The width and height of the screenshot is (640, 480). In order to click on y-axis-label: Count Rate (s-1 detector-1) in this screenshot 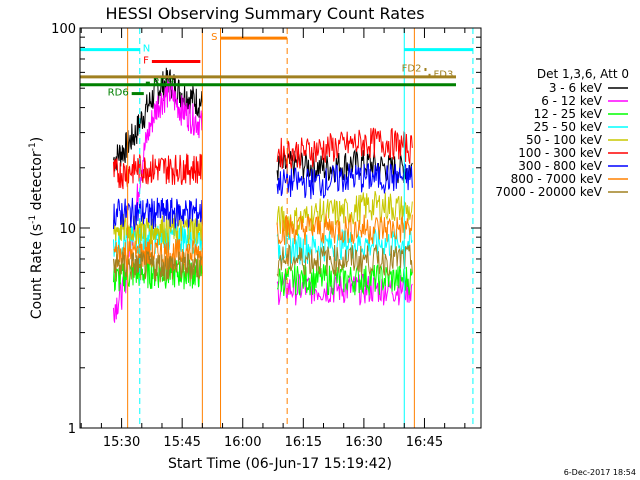, I will do `click(36, 228)`.